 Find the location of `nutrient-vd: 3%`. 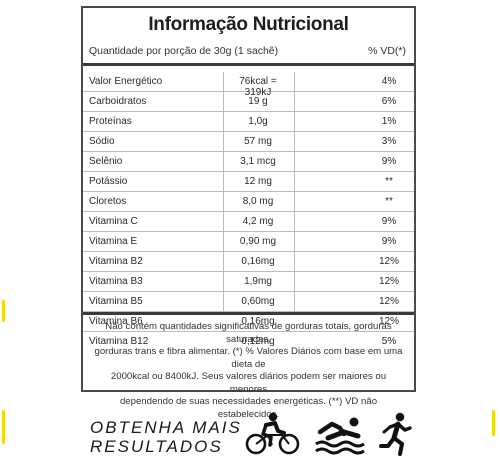

nutrient-vd: 3% is located at coordinates (389, 141).